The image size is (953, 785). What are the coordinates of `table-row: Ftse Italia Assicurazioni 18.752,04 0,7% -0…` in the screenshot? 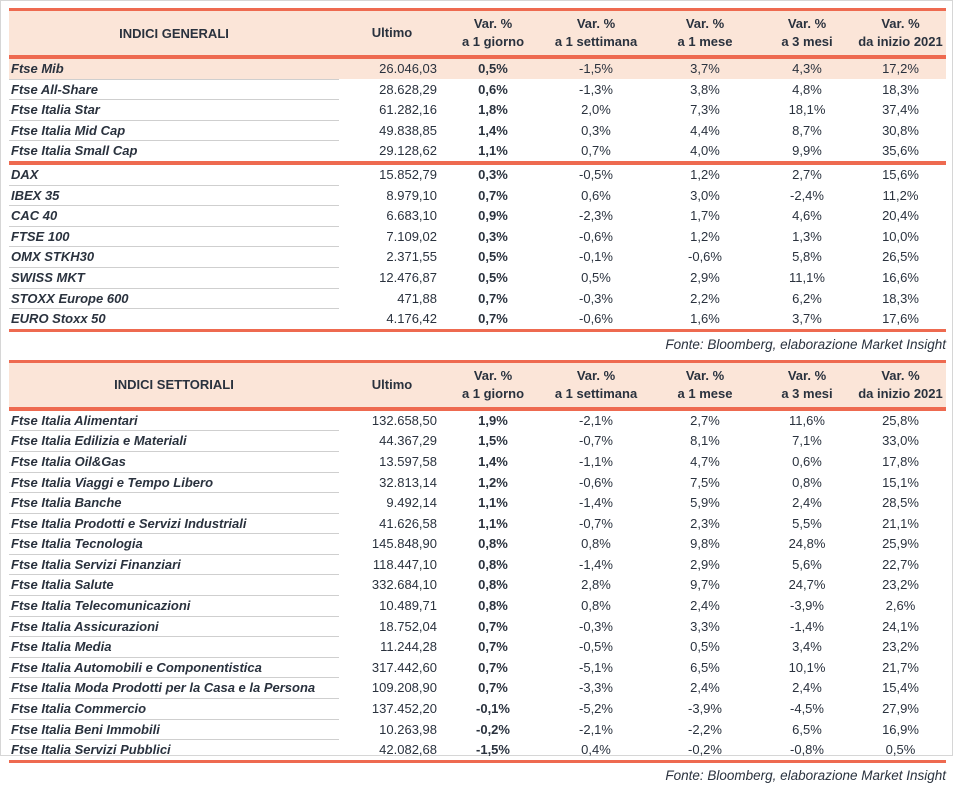 It's located at (477, 627).